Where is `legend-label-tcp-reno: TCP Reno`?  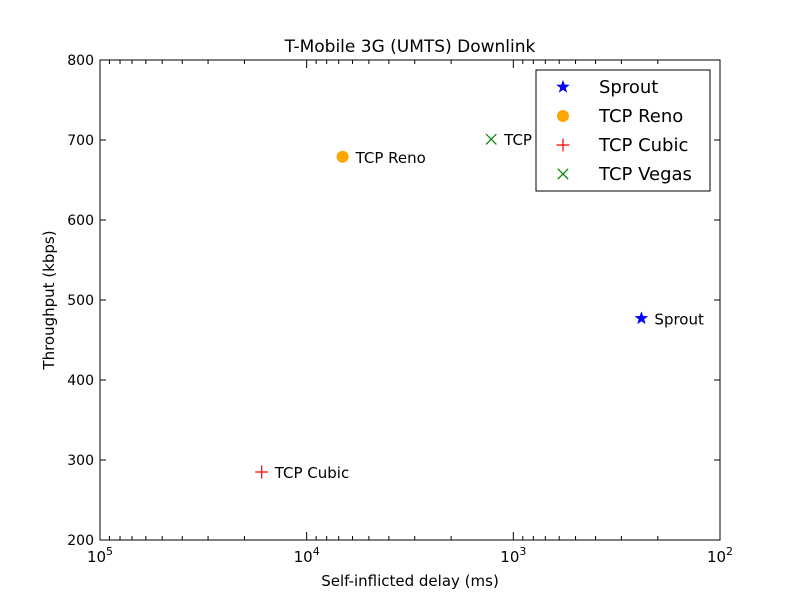 legend-label-tcp-reno: TCP Reno is located at coordinates (640, 116).